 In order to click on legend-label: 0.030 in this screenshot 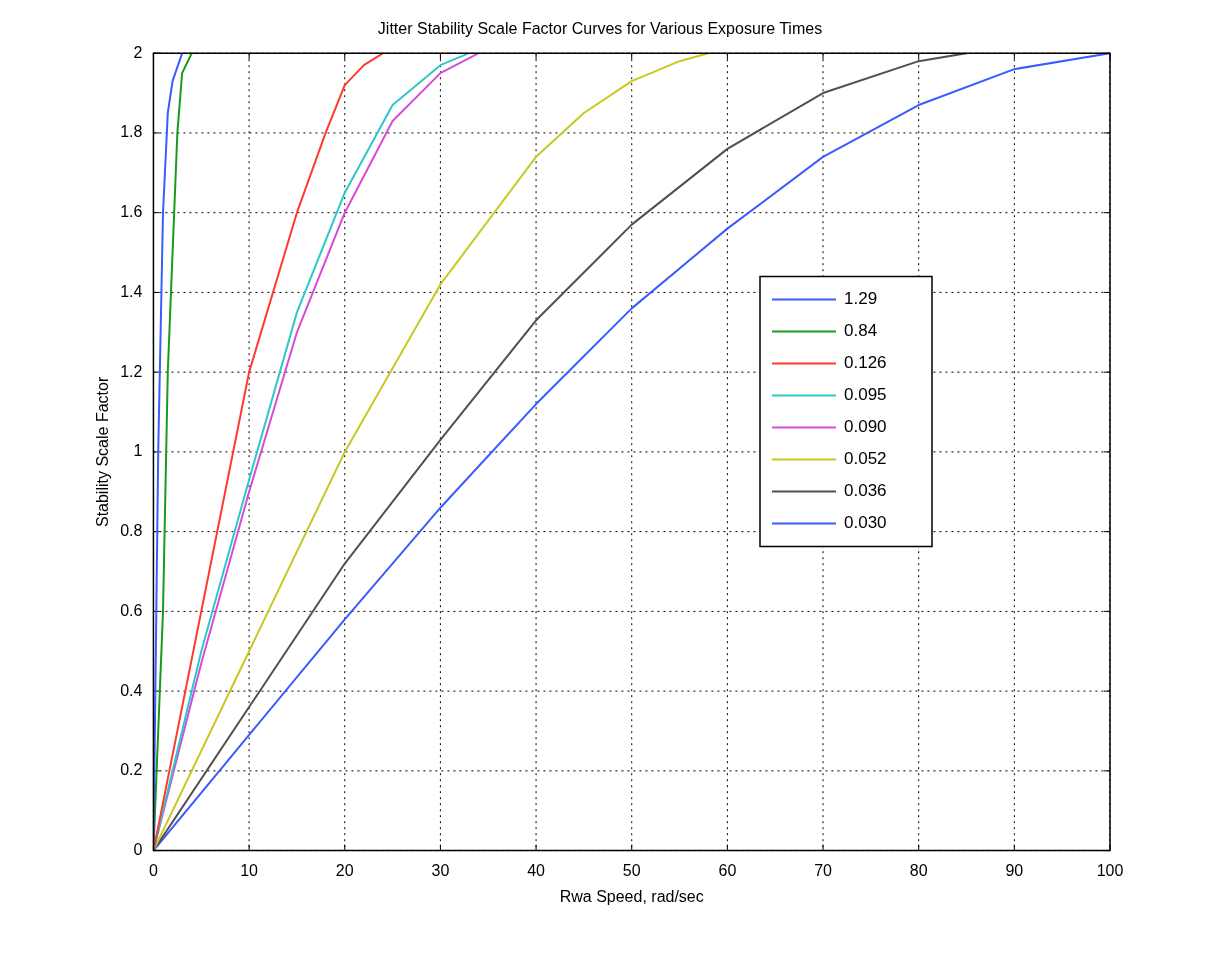, I will do `click(865, 523)`.